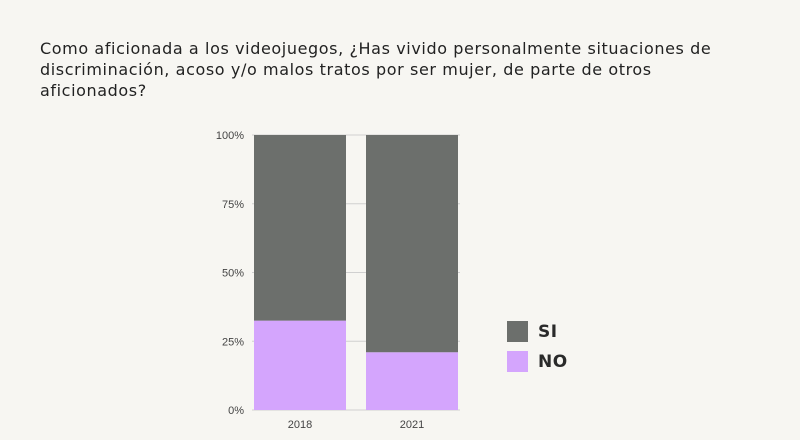 Image resolution: width=800 pixels, height=440 pixels. What do you see at coordinates (356, 425) in the screenshot?
I see `x-axis: 2018 2021` at bounding box center [356, 425].